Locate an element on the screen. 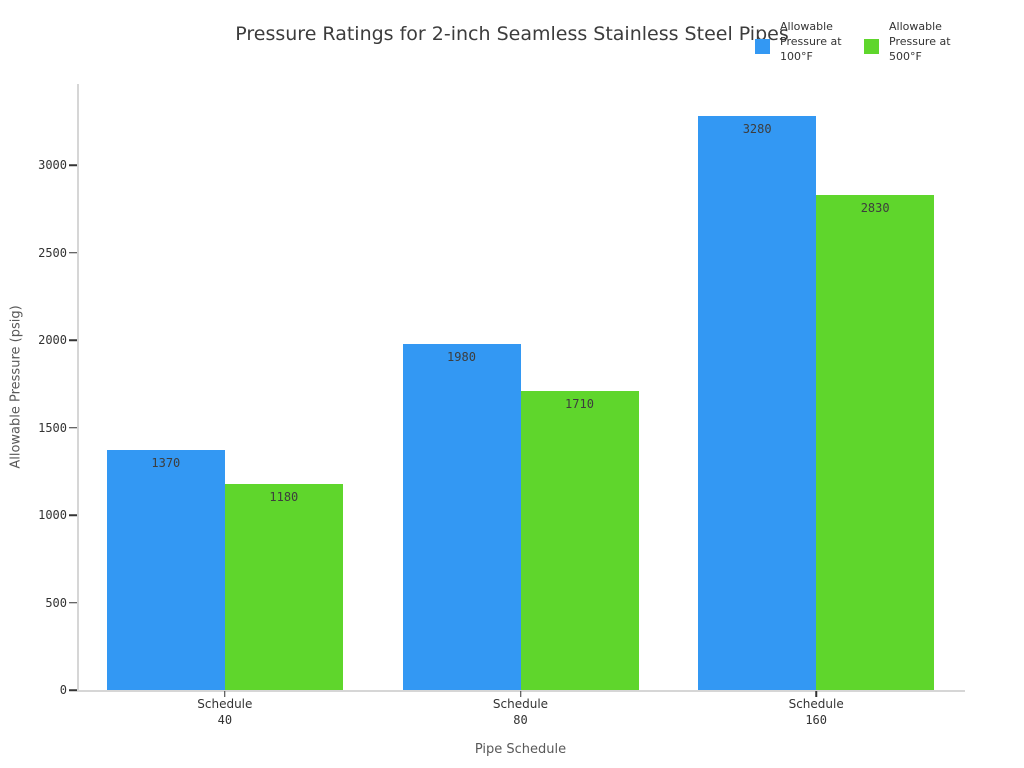  y-tick-label: 2500 is located at coordinates (52, 252).